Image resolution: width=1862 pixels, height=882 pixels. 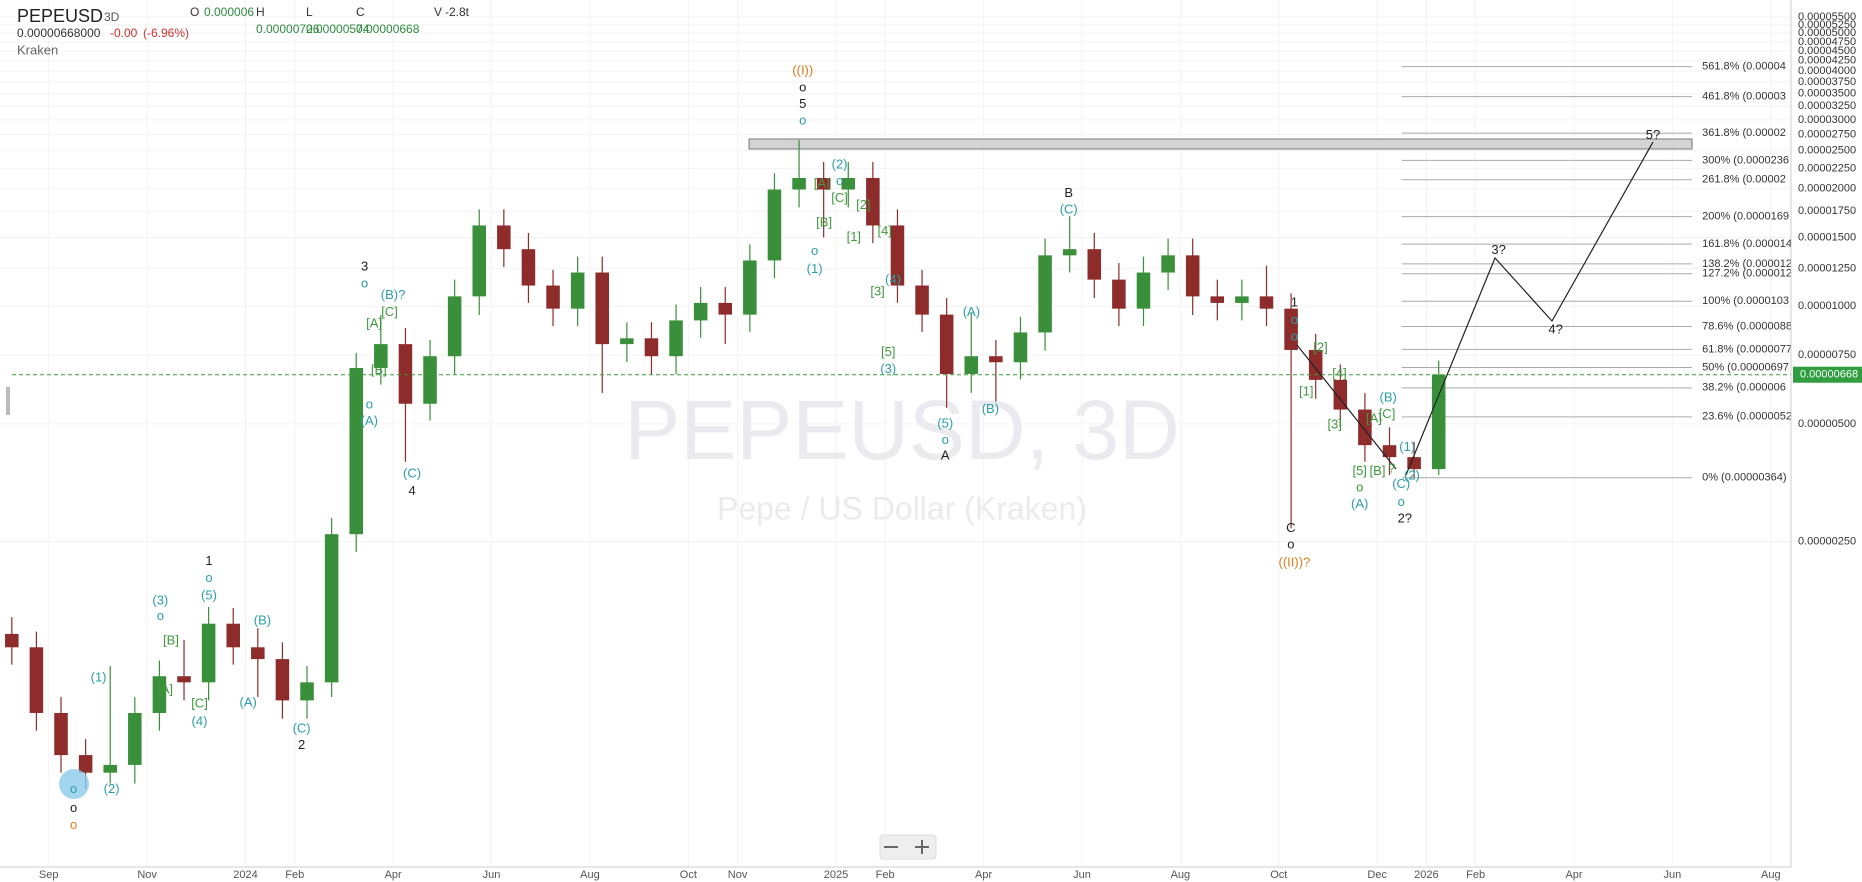 I want to click on wave-label: (A), so click(x=1359, y=503).